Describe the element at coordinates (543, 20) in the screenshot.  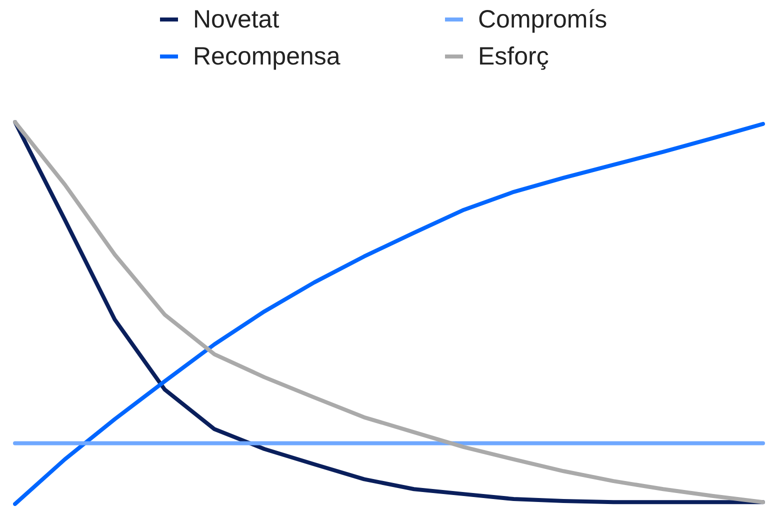
I see `legend-label: Compromís` at that location.